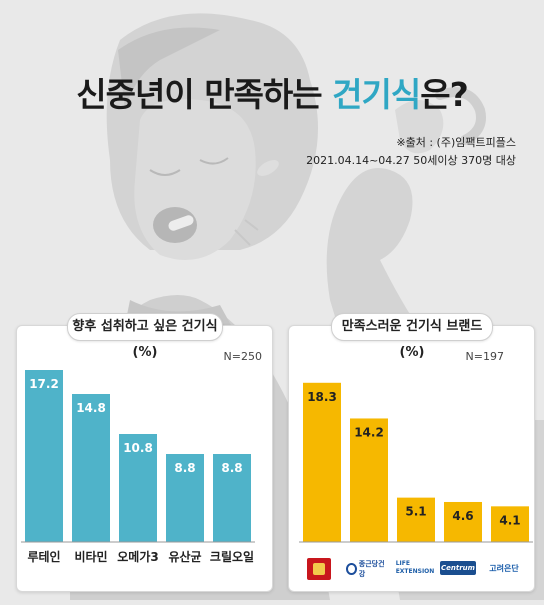  Describe the element at coordinates (138, 448) in the screenshot. I see `data-label-3: 10.8` at that location.